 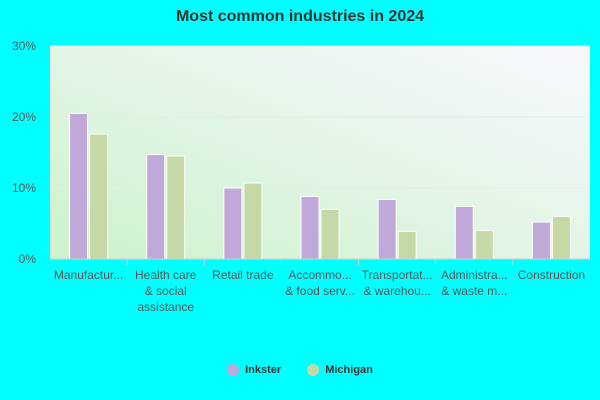 I want to click on legend-swatch-inkster, so click(x=233, y=370).